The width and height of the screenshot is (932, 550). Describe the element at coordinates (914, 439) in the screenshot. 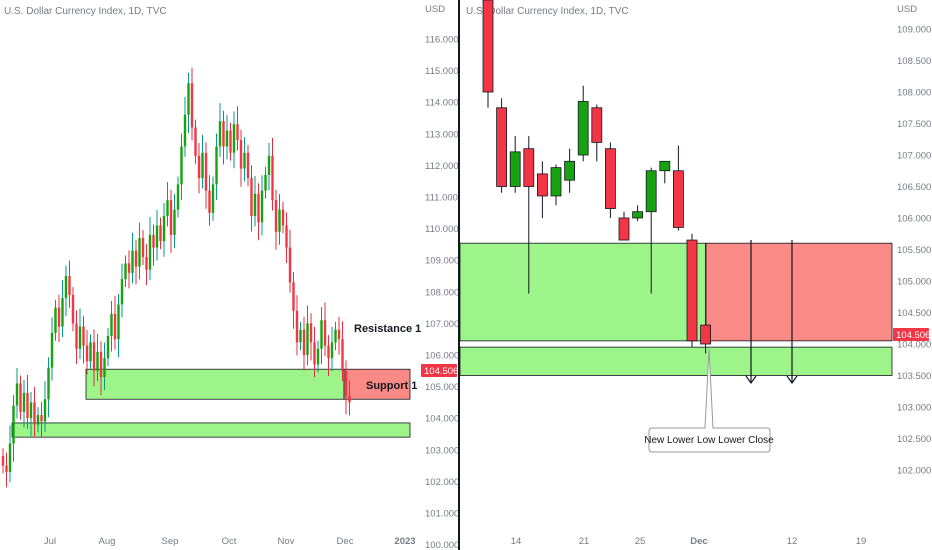

I see `right-y-tick: 102.500` at that location.